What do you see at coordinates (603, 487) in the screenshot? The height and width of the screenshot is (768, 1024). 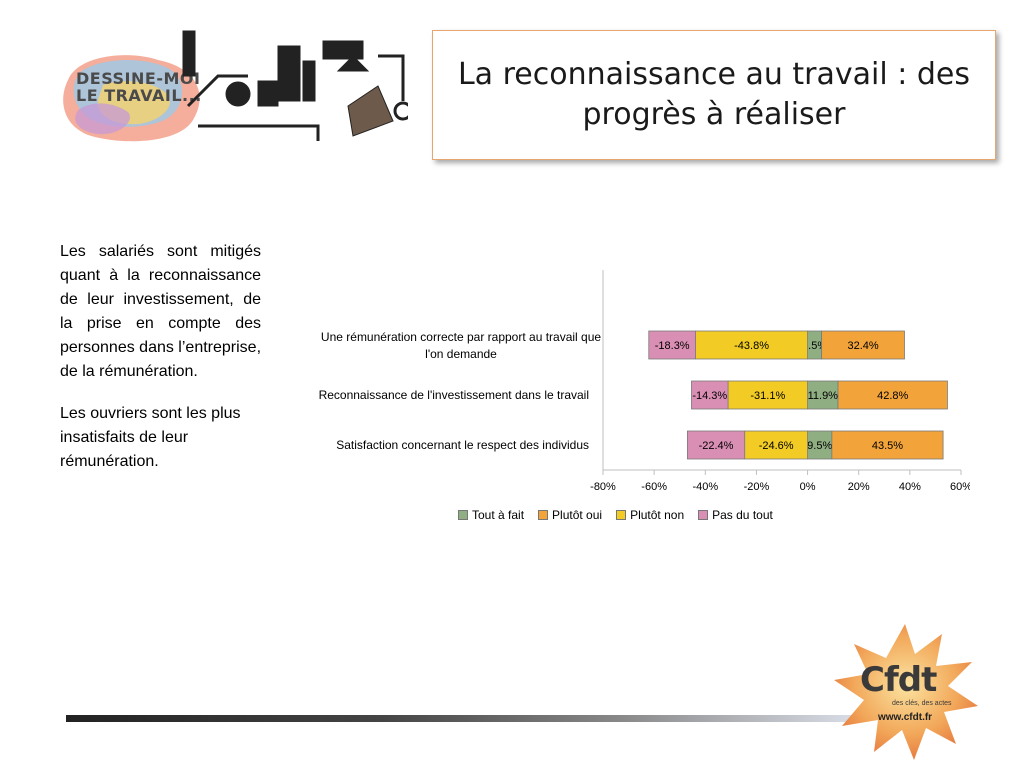 I see `x-tick-label: -80%` at bounding box center [603, 487].